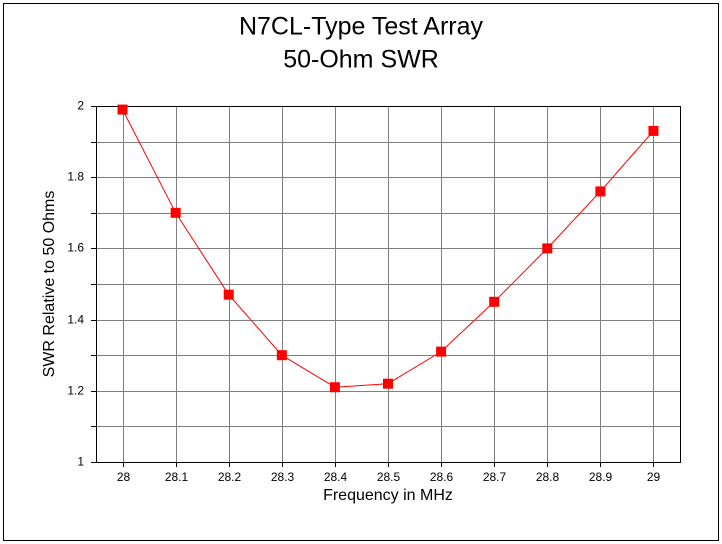  Describe the element at coordinates (75, 320) in the screenshot. I see `y-tick-label: 1.4` at that location.